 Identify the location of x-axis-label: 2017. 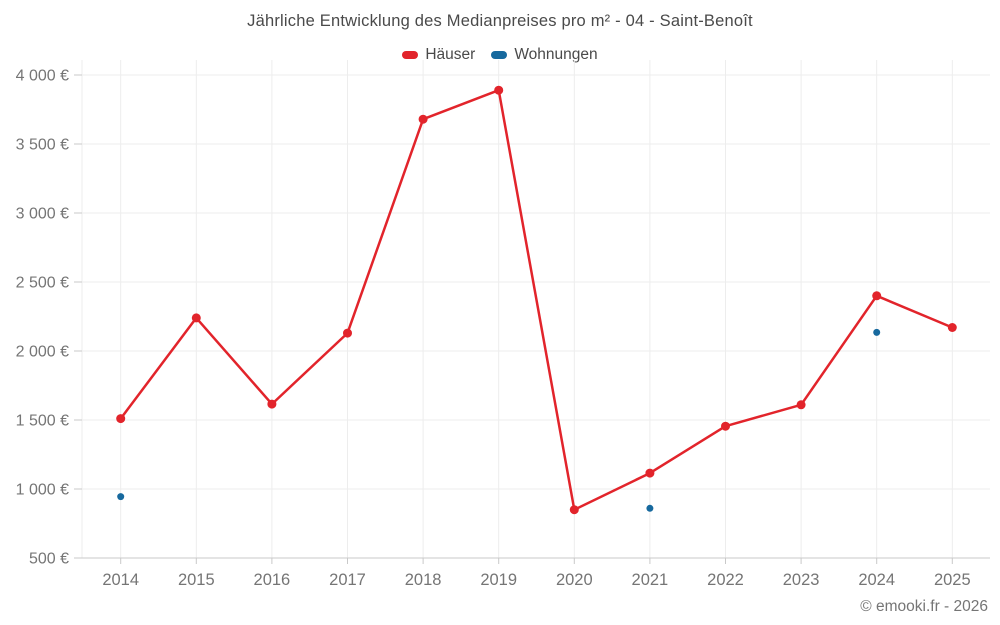
(347, 580).